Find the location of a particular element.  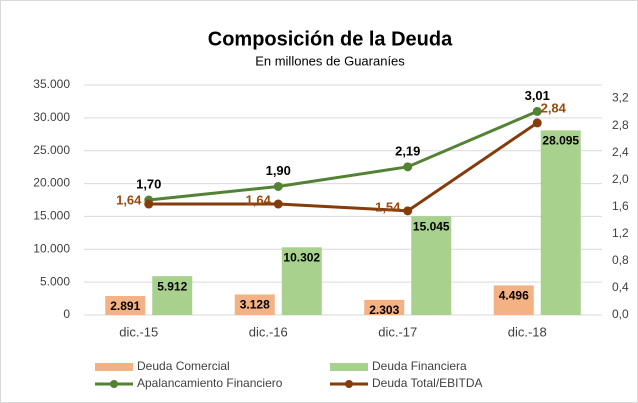

data-label: 28.095 is located at coordinates (560, 141).